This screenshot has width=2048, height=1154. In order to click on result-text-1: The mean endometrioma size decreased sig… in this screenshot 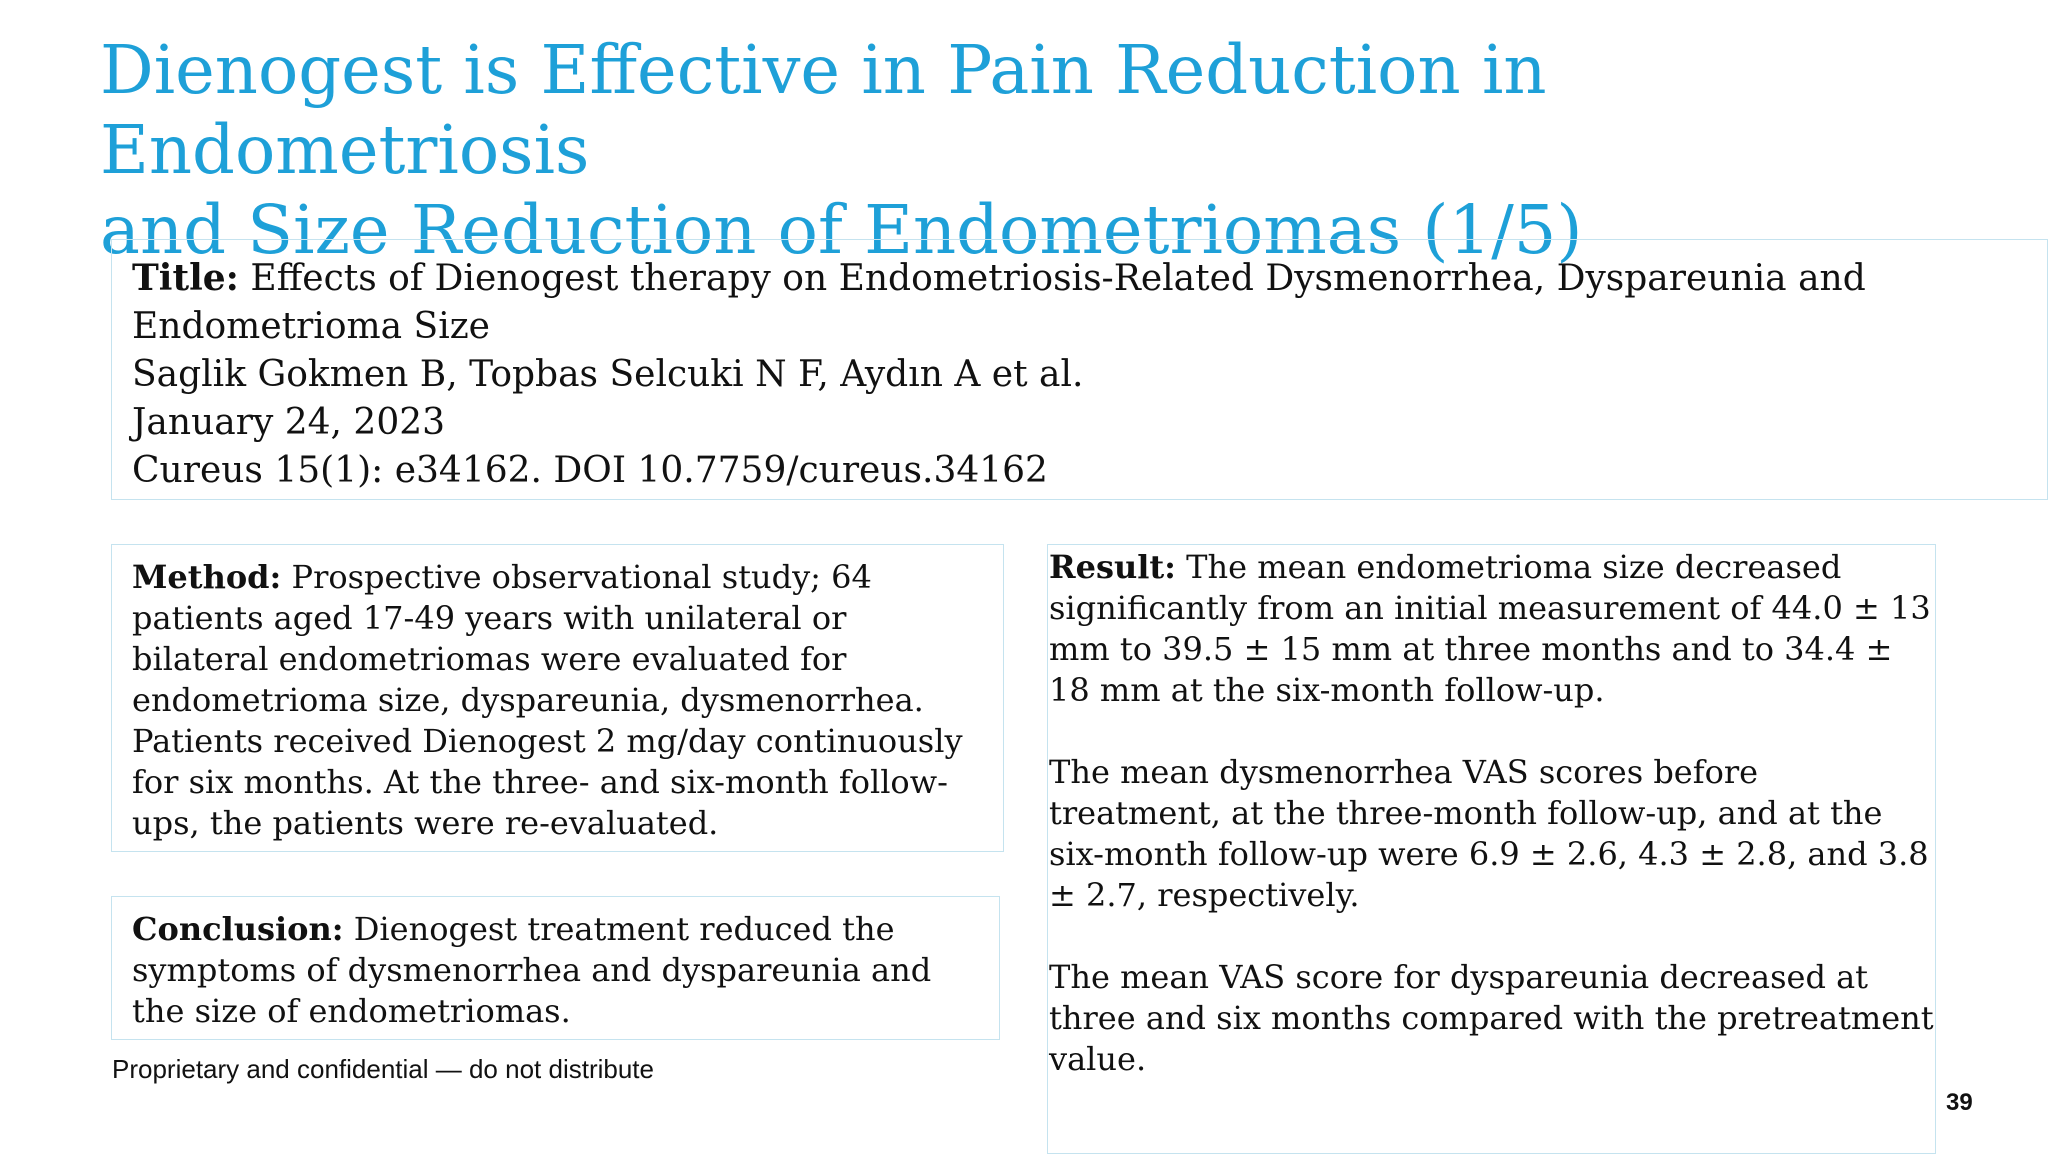, I will do `click(1490, 628)`.